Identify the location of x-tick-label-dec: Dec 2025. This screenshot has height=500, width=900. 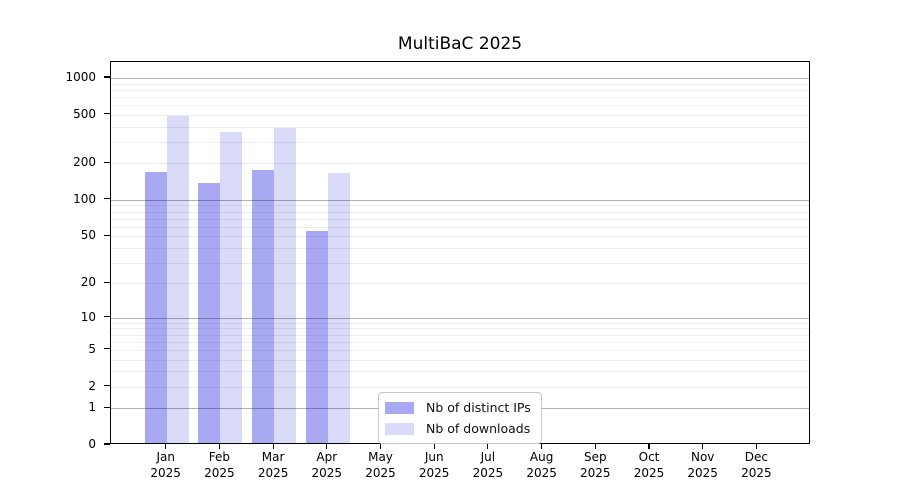
(756, 465).